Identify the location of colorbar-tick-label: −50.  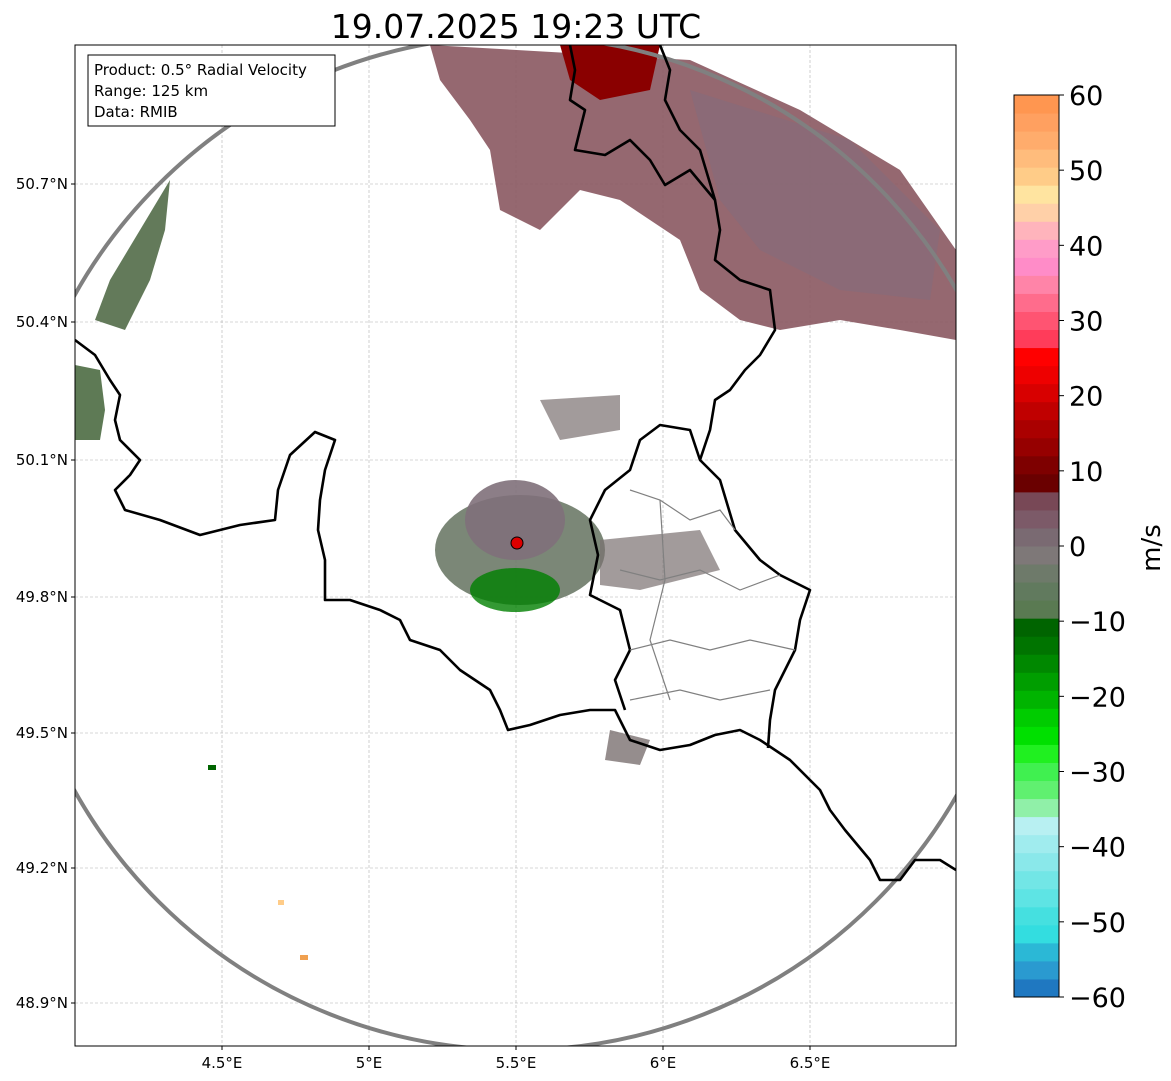
(1097, 923).